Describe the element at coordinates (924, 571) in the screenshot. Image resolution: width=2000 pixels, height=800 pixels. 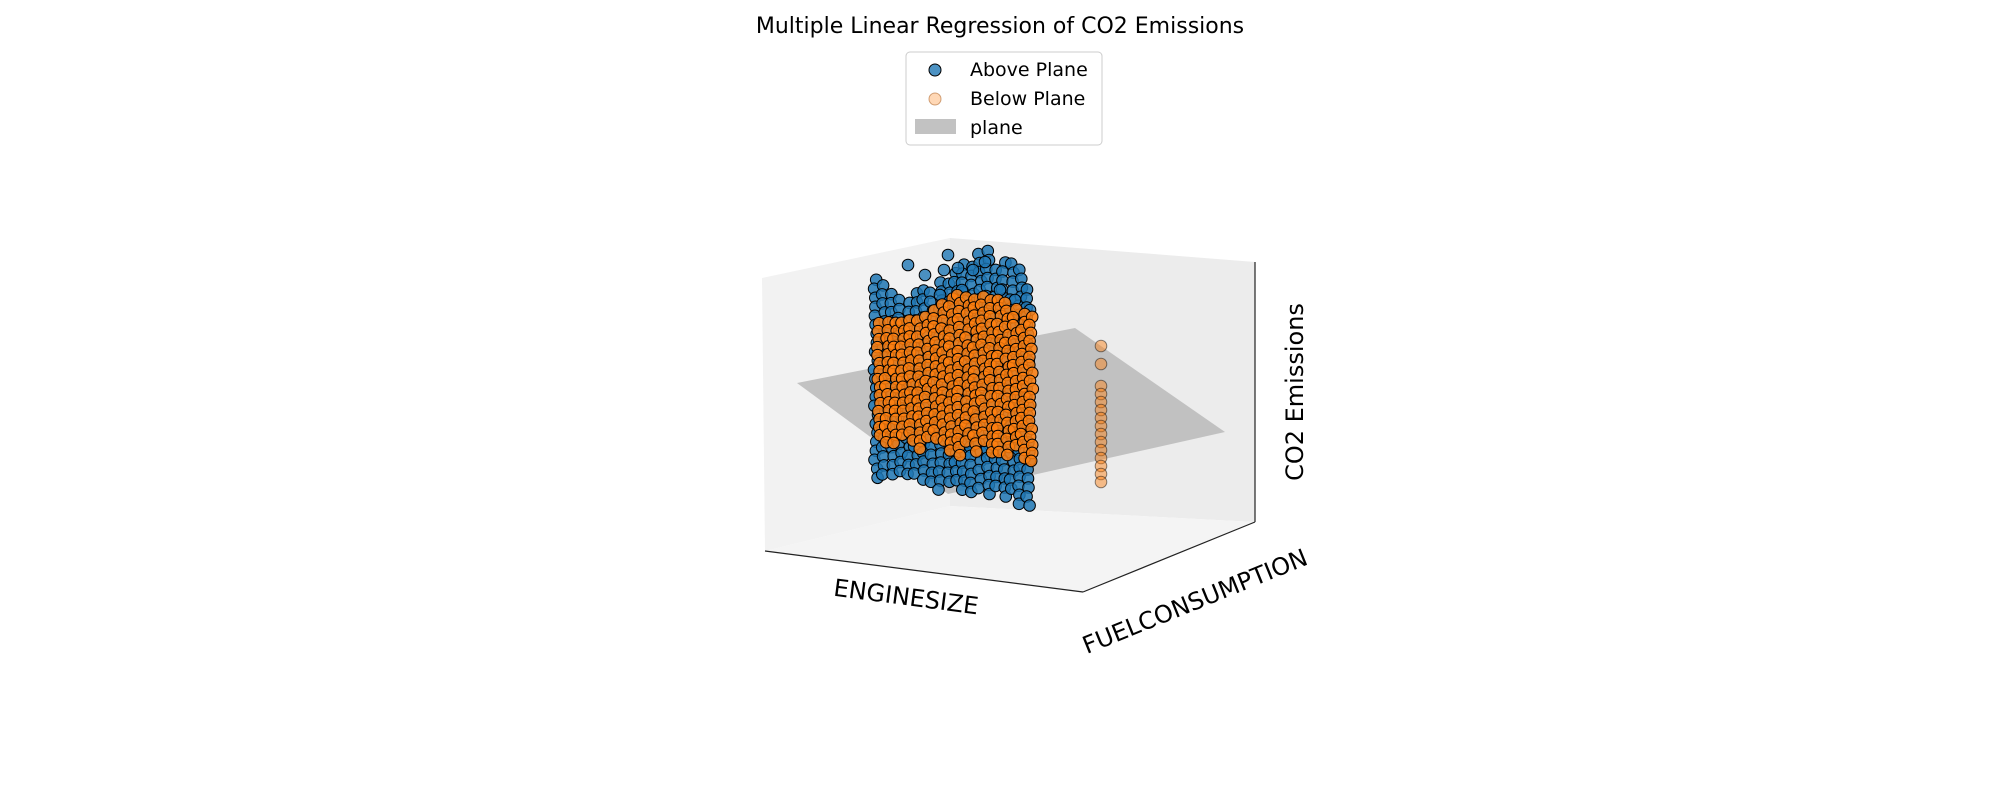
I see `x-axis-line` at that location.